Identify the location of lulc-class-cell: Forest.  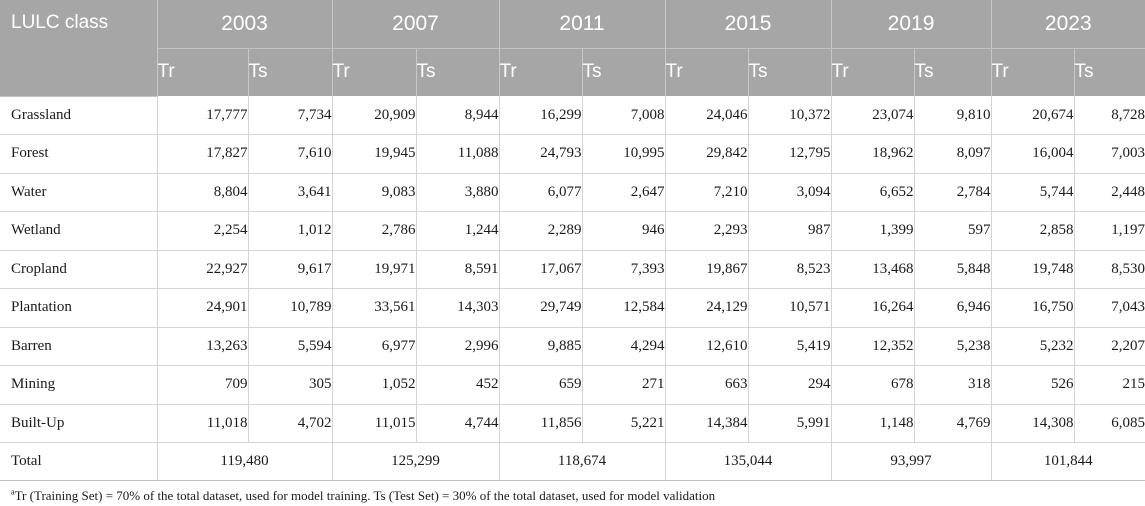
(79, 154).